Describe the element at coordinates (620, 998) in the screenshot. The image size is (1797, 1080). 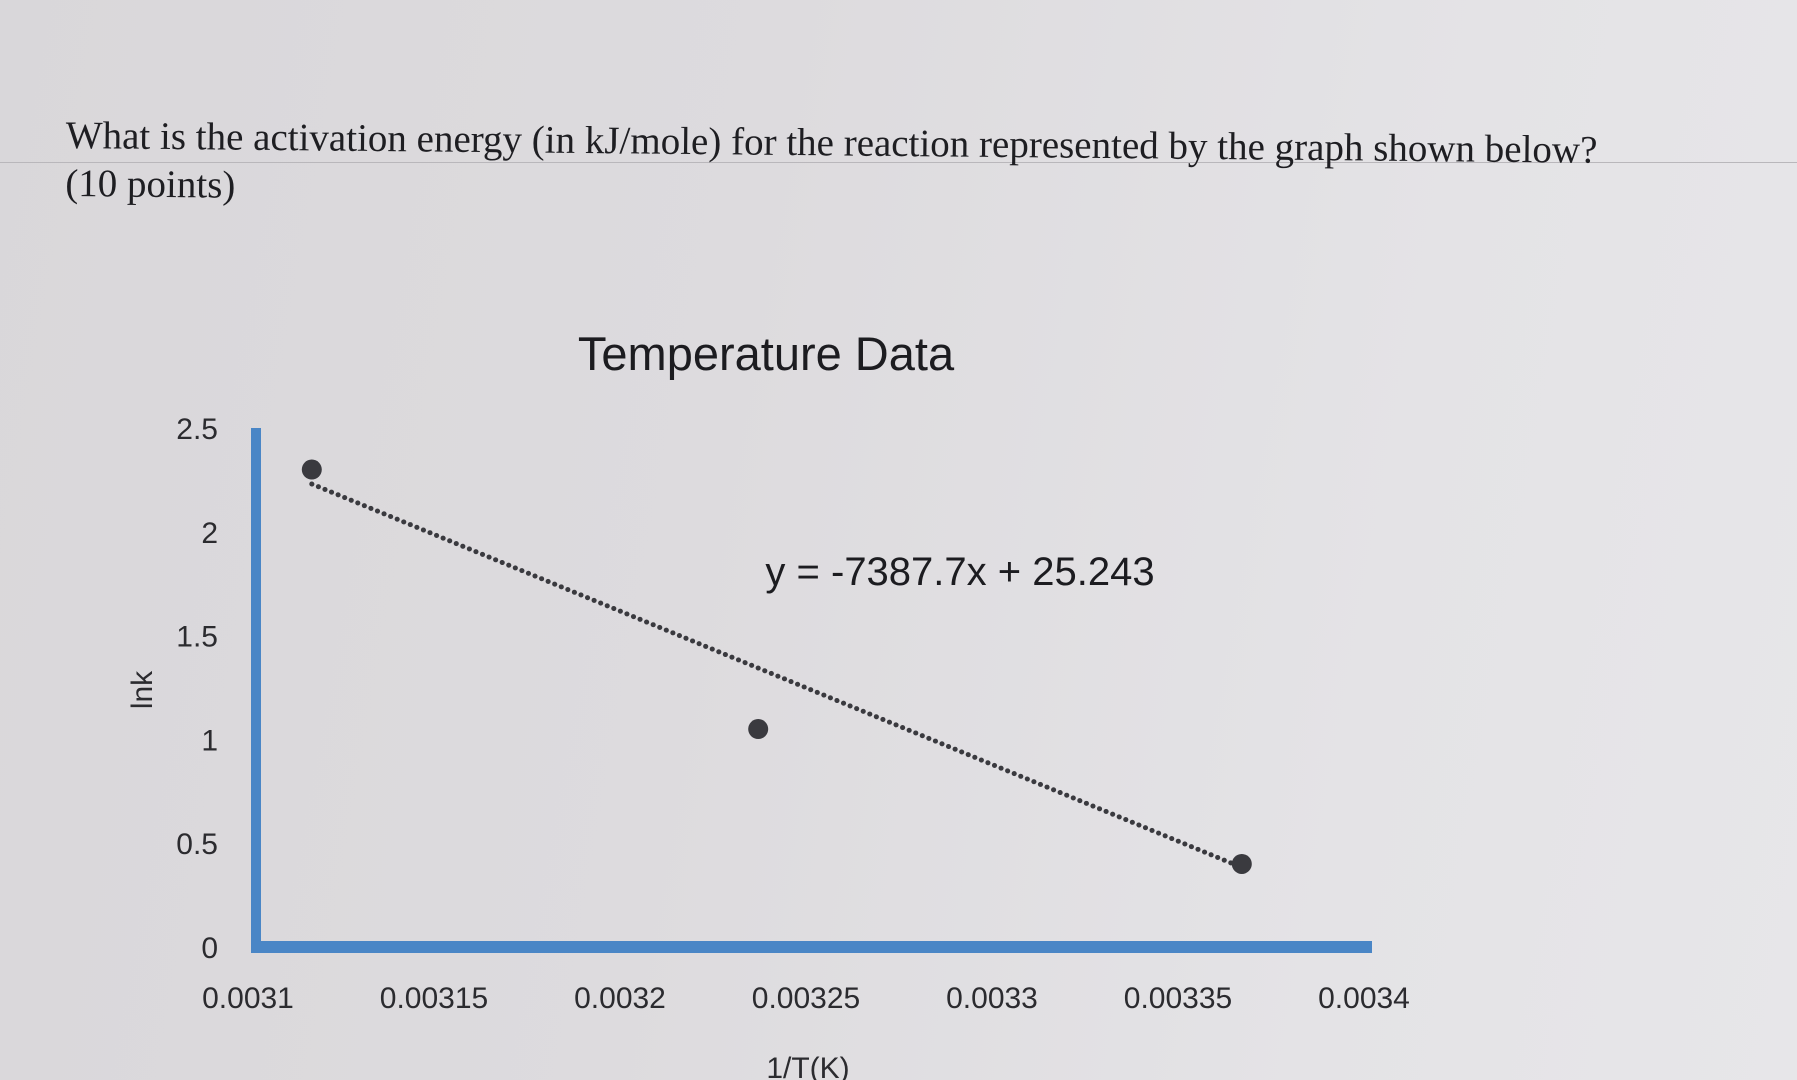
I see `x-tick-label: 0.0032` at that location.